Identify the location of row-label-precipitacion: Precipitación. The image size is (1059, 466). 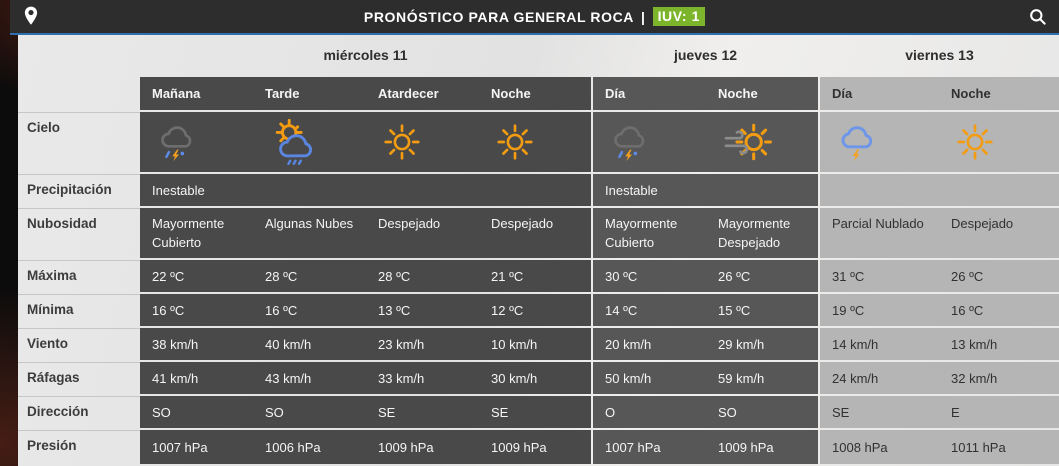
(79, 190).